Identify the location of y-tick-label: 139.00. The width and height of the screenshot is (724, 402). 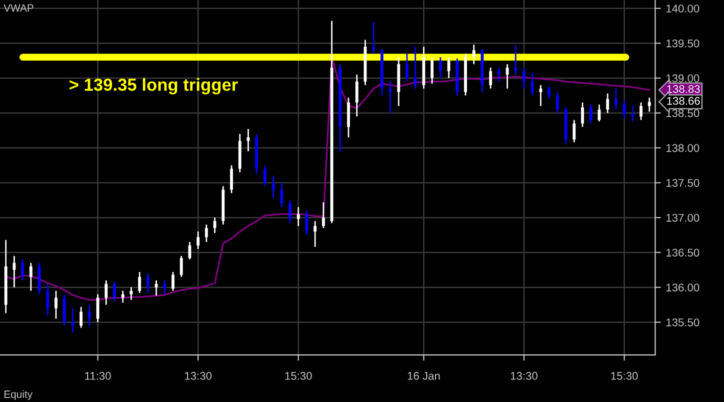
(683, 78).